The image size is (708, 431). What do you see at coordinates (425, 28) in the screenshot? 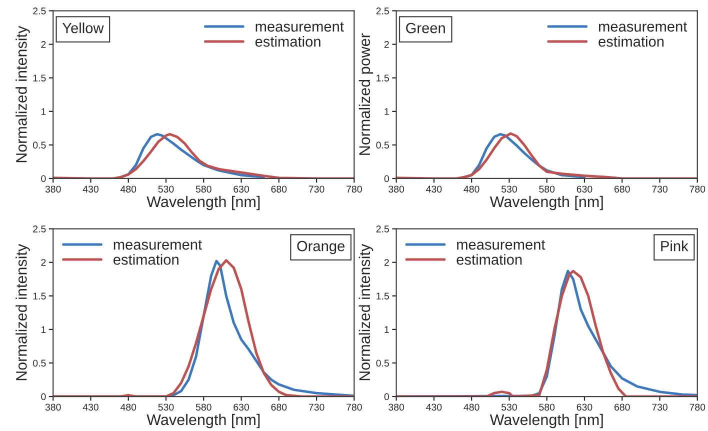
I see `annotation: Green` at bounding box center [425, 28].